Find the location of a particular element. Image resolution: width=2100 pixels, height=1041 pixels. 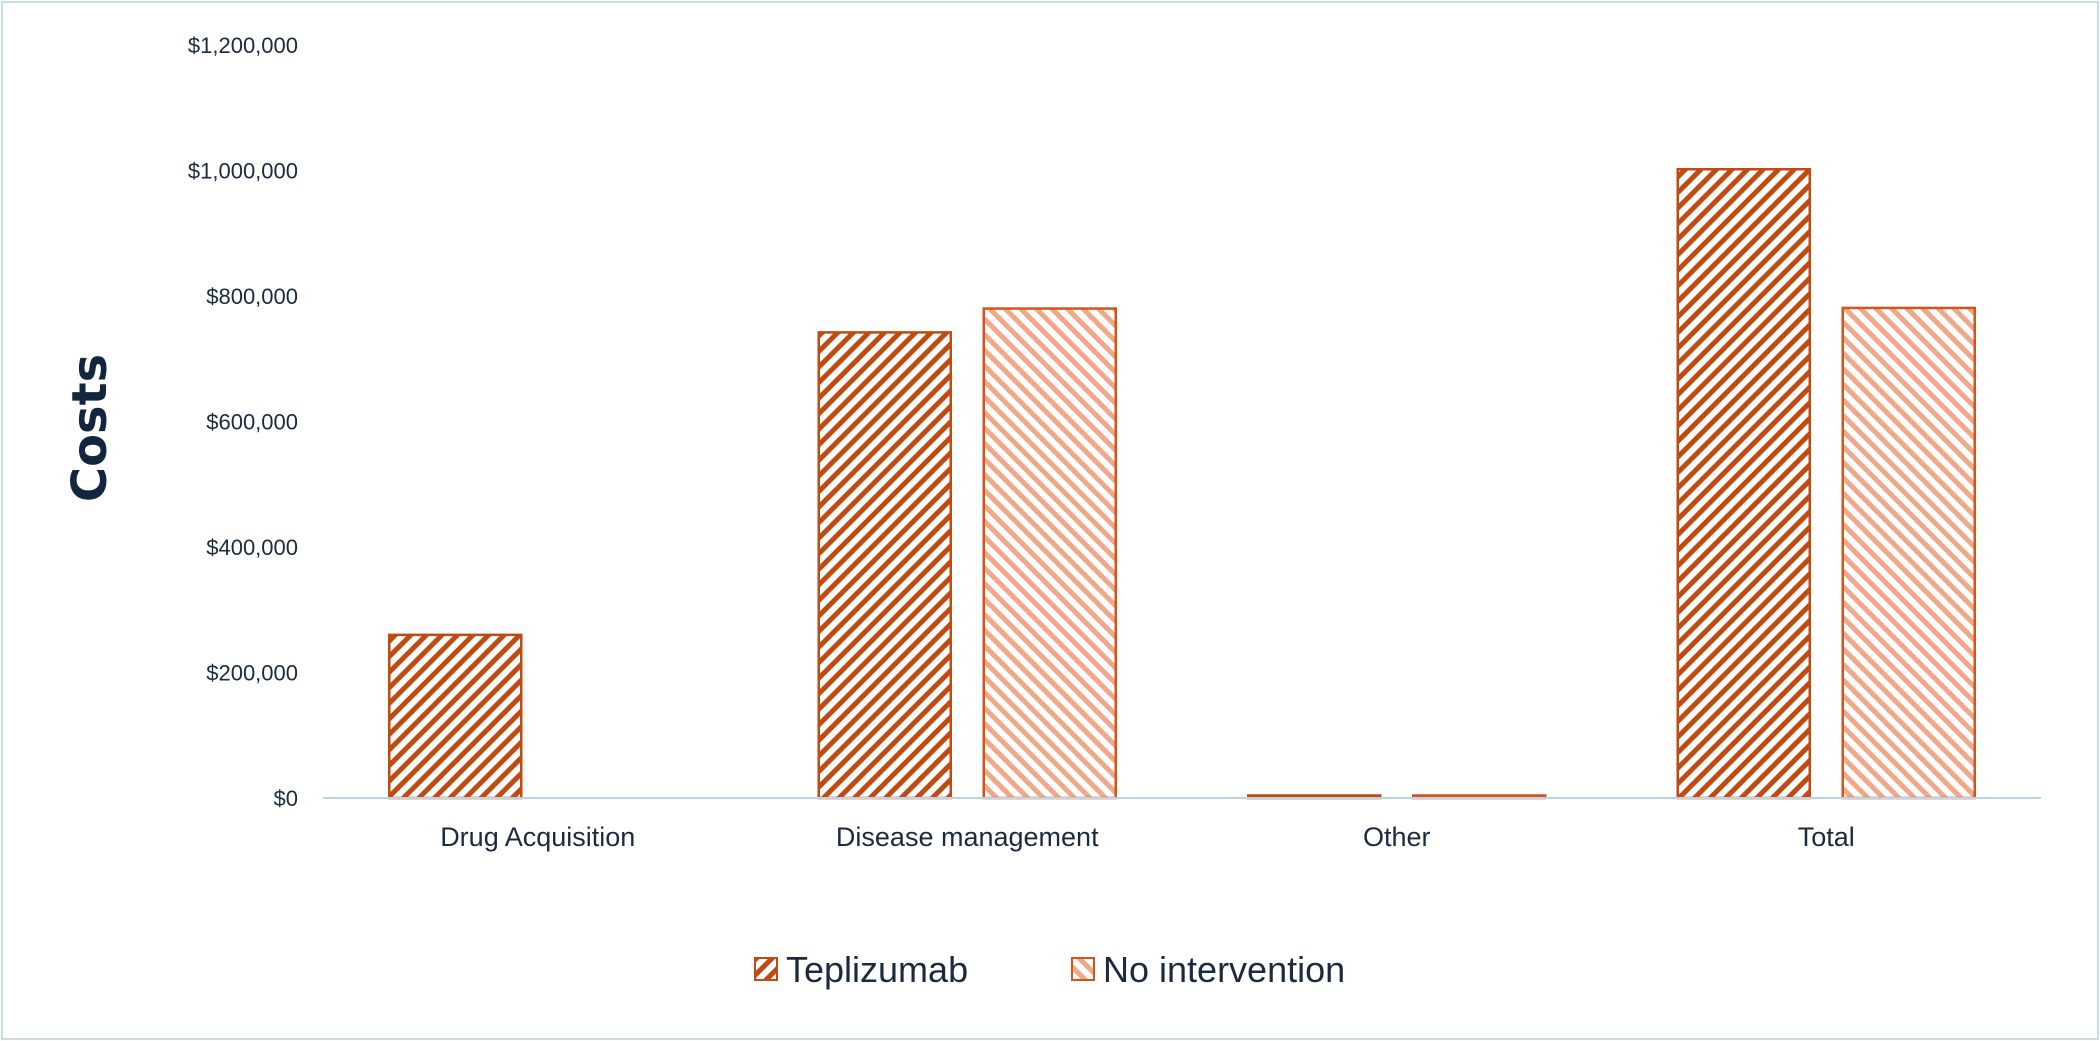

y-tick-label: $200,000 is located at coordinates (252, 673).